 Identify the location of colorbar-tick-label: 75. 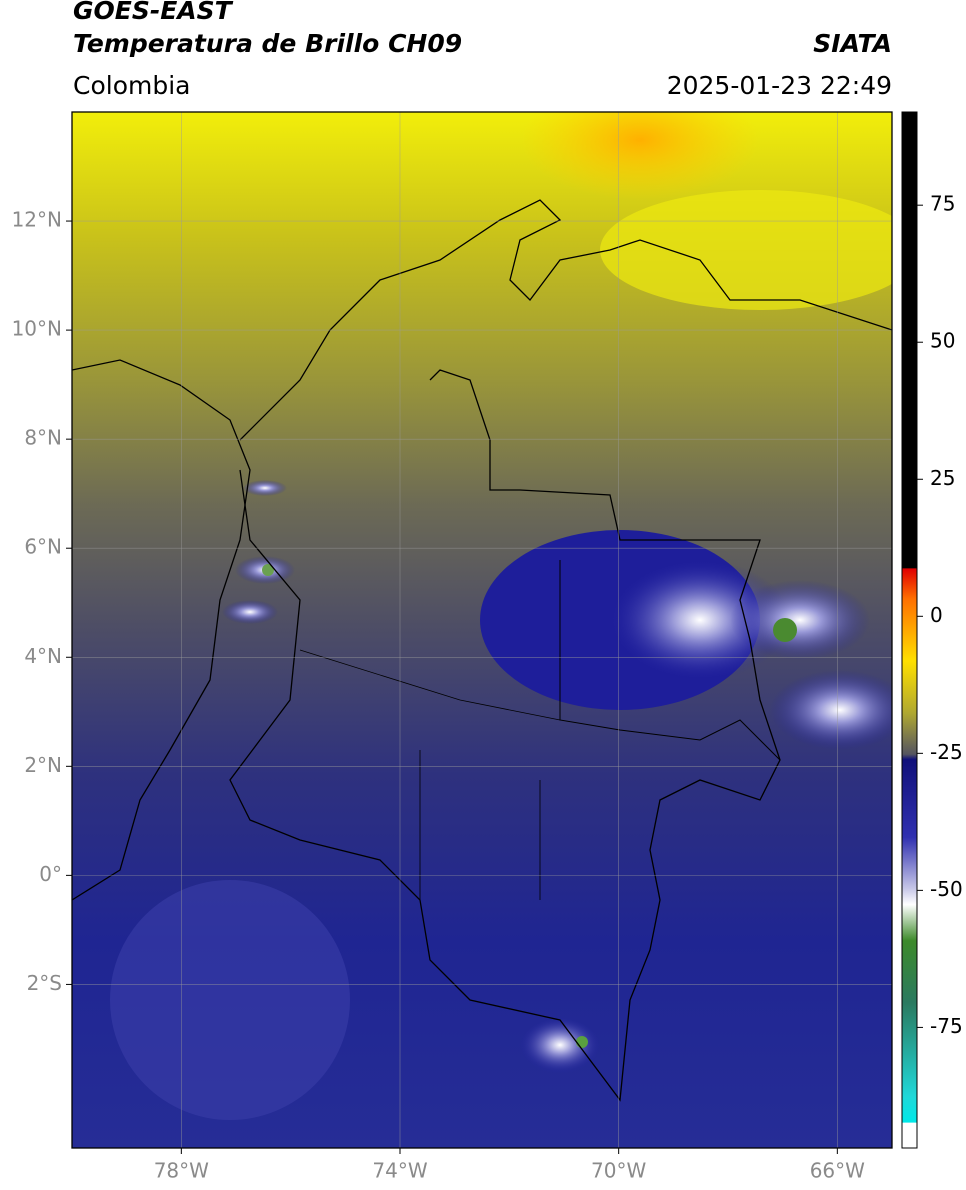
(942, 204).